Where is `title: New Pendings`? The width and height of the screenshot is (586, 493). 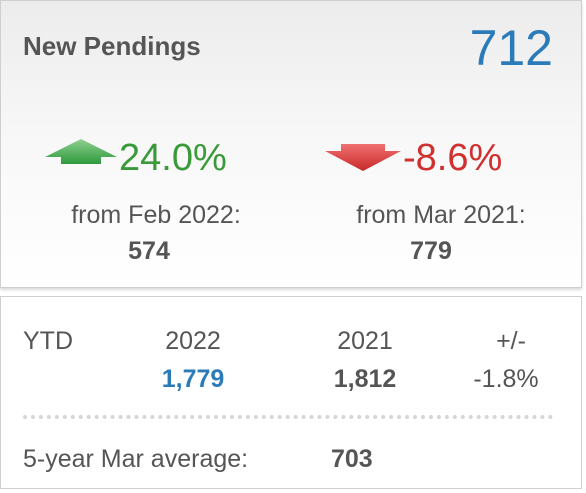
title: New Pendings is located at coordinates (112, 46).